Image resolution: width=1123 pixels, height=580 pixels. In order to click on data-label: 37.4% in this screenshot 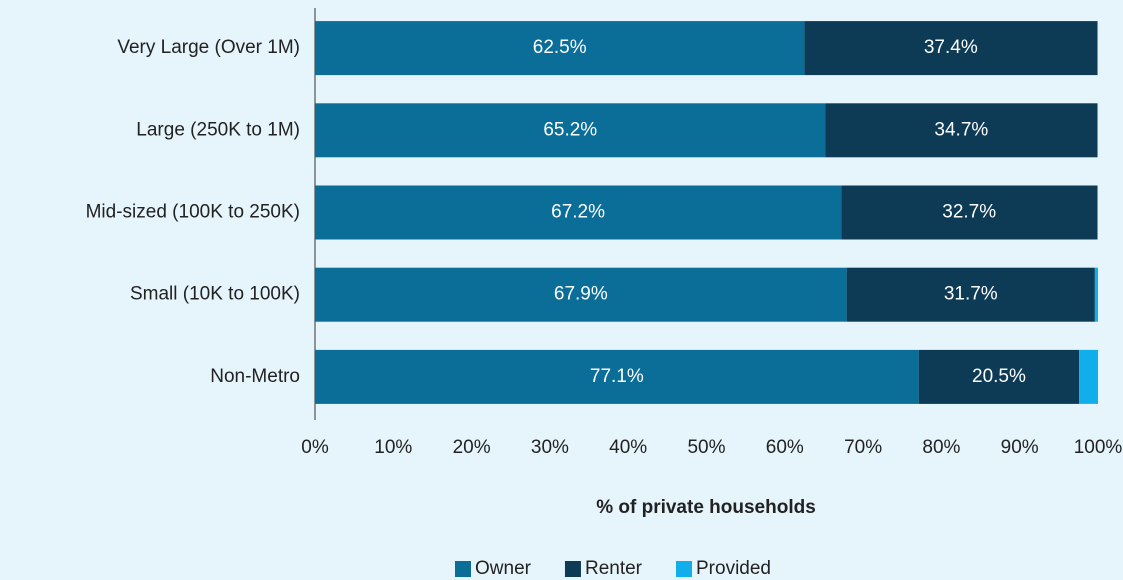, I will do `click(951, 47)`.